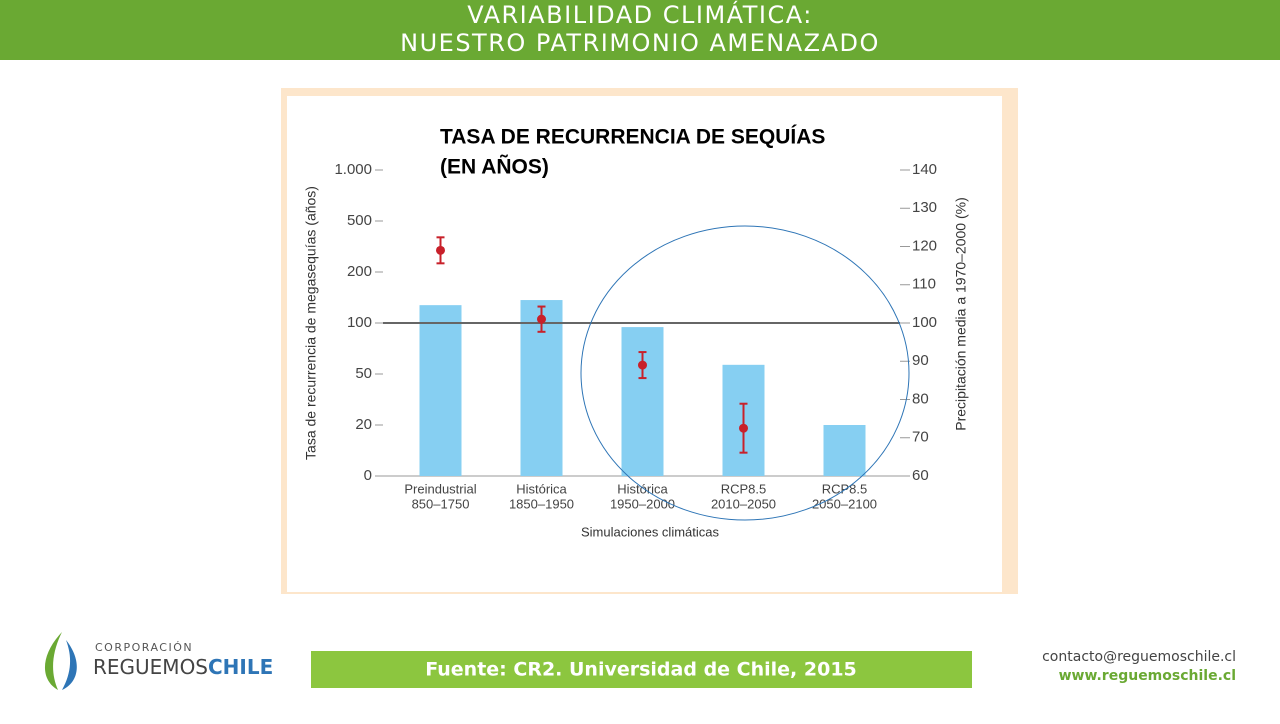 The image size is (1280, 724). What do you see at coordinates (359, 220) in the screenshot?
I see `y-tick-label: 500` at bounding box center [359, 220].